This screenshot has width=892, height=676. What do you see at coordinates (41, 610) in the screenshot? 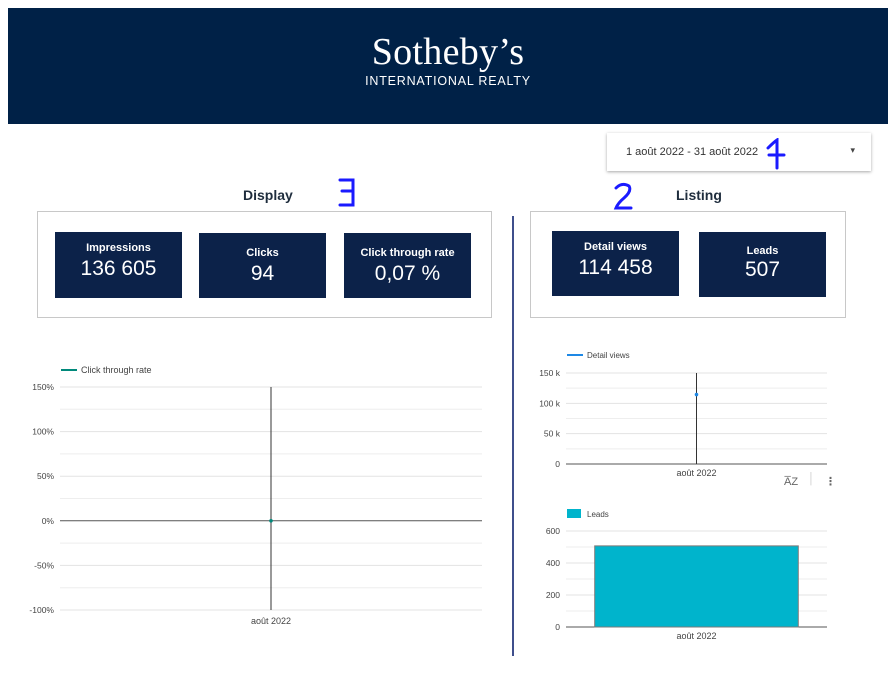
I see `y-tick-label: -100%` at bounding box center [41, 610].